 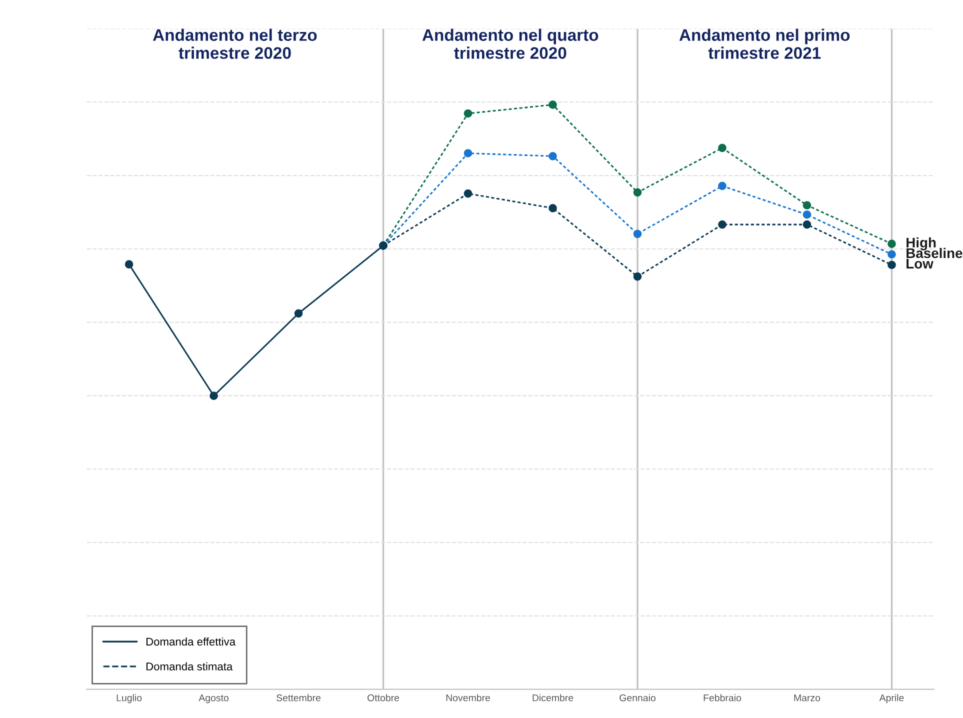 What do you see at coordinates (638, 698) in the screenshot?
I see `x-tick-label: Gennaio` at bounding box center [638, 698].